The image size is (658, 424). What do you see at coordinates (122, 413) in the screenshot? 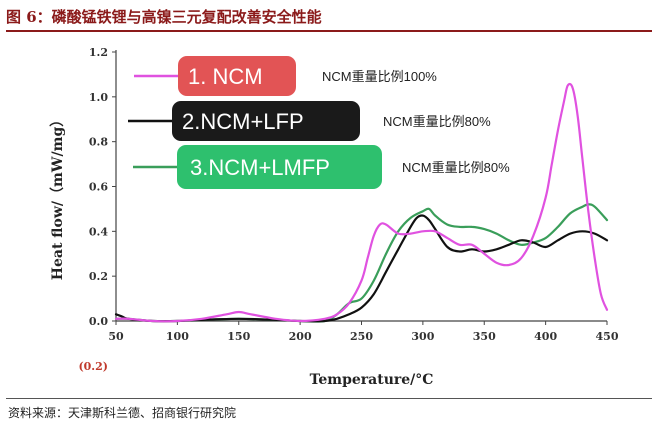
I see `source-note: 资料来源：天津斯科兰德、招商银行研究院` at bounding box center [122, 413].